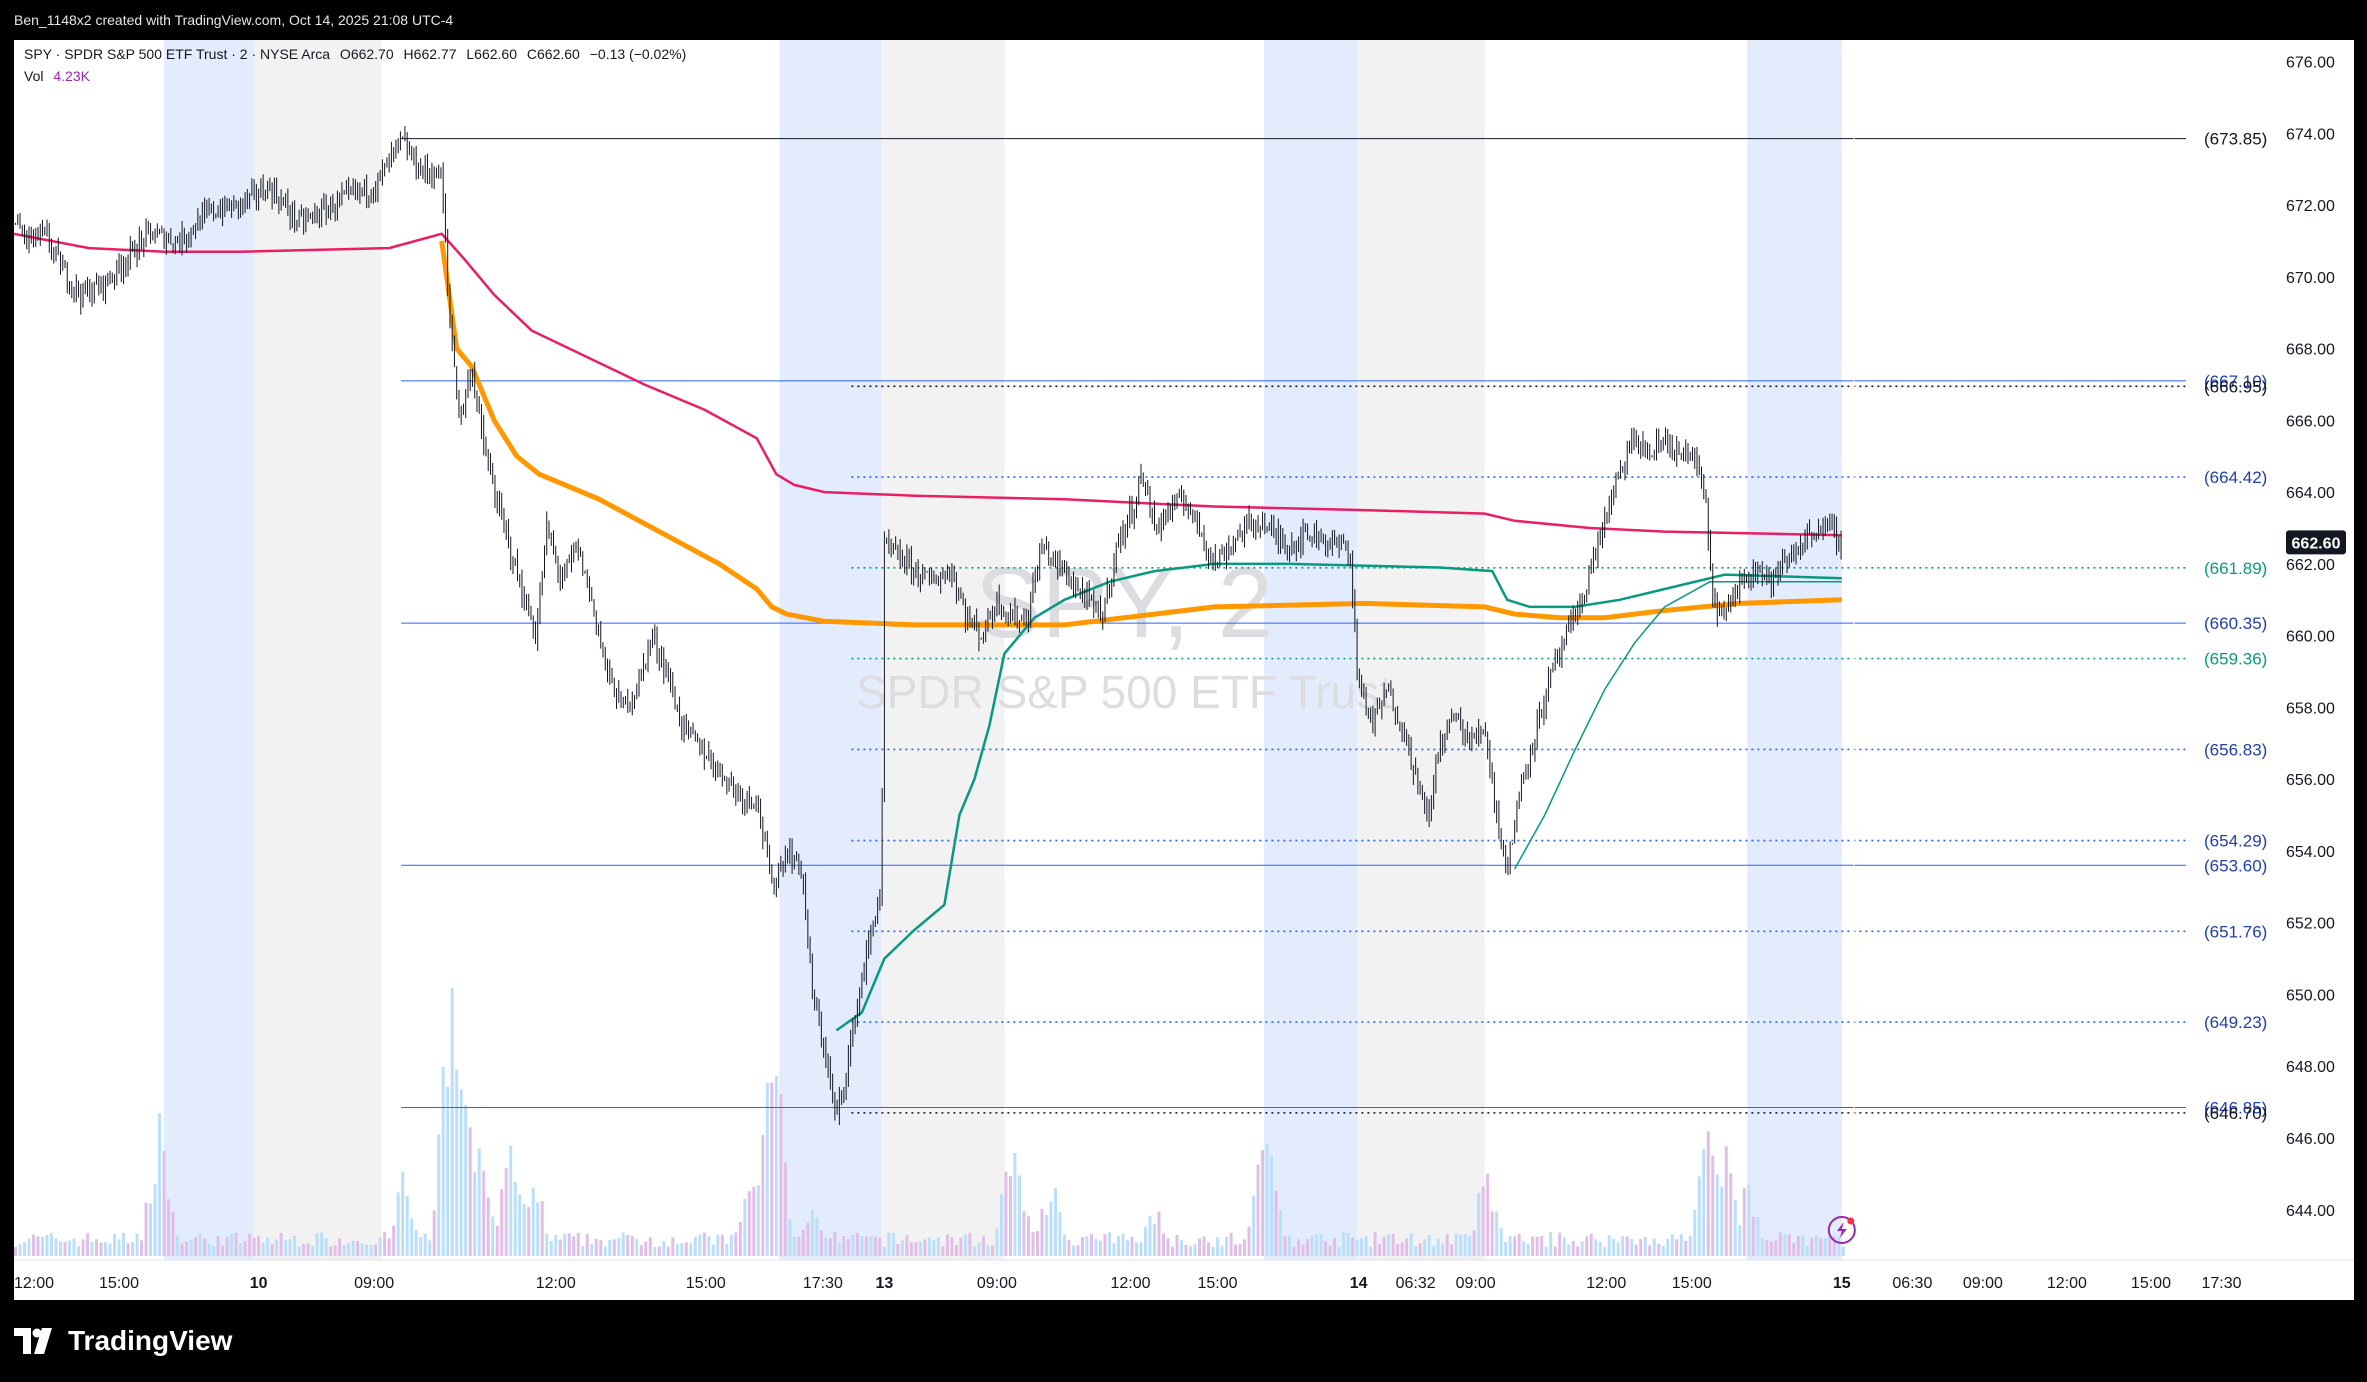 This screenshot has width=2367, height=1382. I want to click on level-label-13: (646.70), so click(2235, 1113).